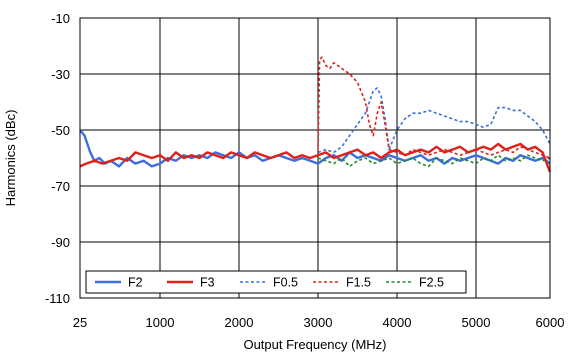 This screenshot has width=571, height=356. Describe the element at coordinates (60, 242) in the screenshot. I see `y-tick-label: -90` at that location.